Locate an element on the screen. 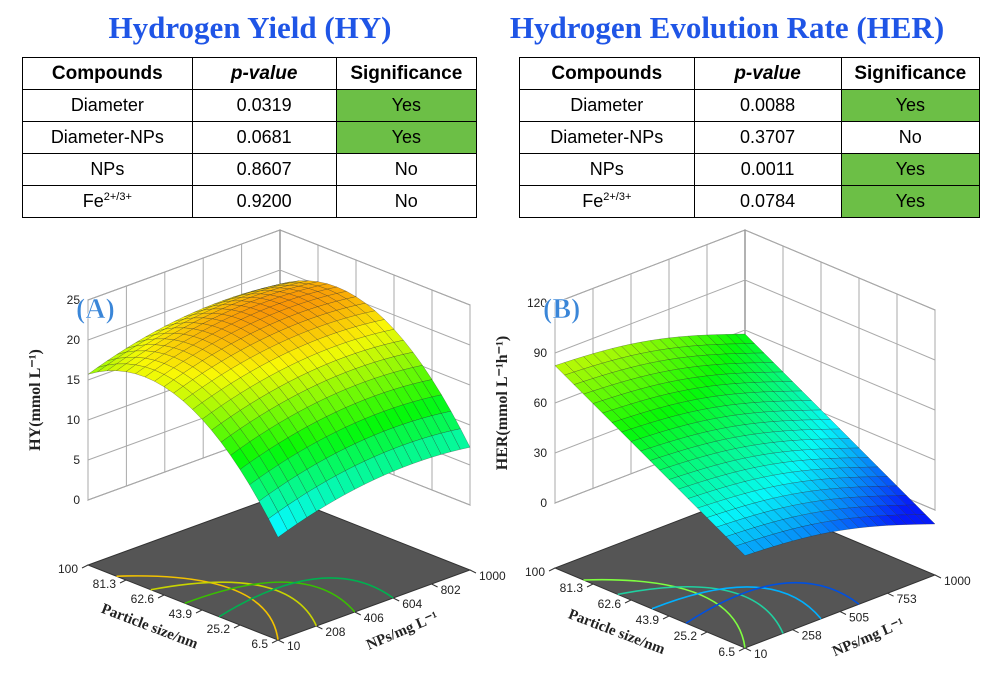 The image size is (984, 689). z-tick-label: 90 is located at coordinates (541, 353).